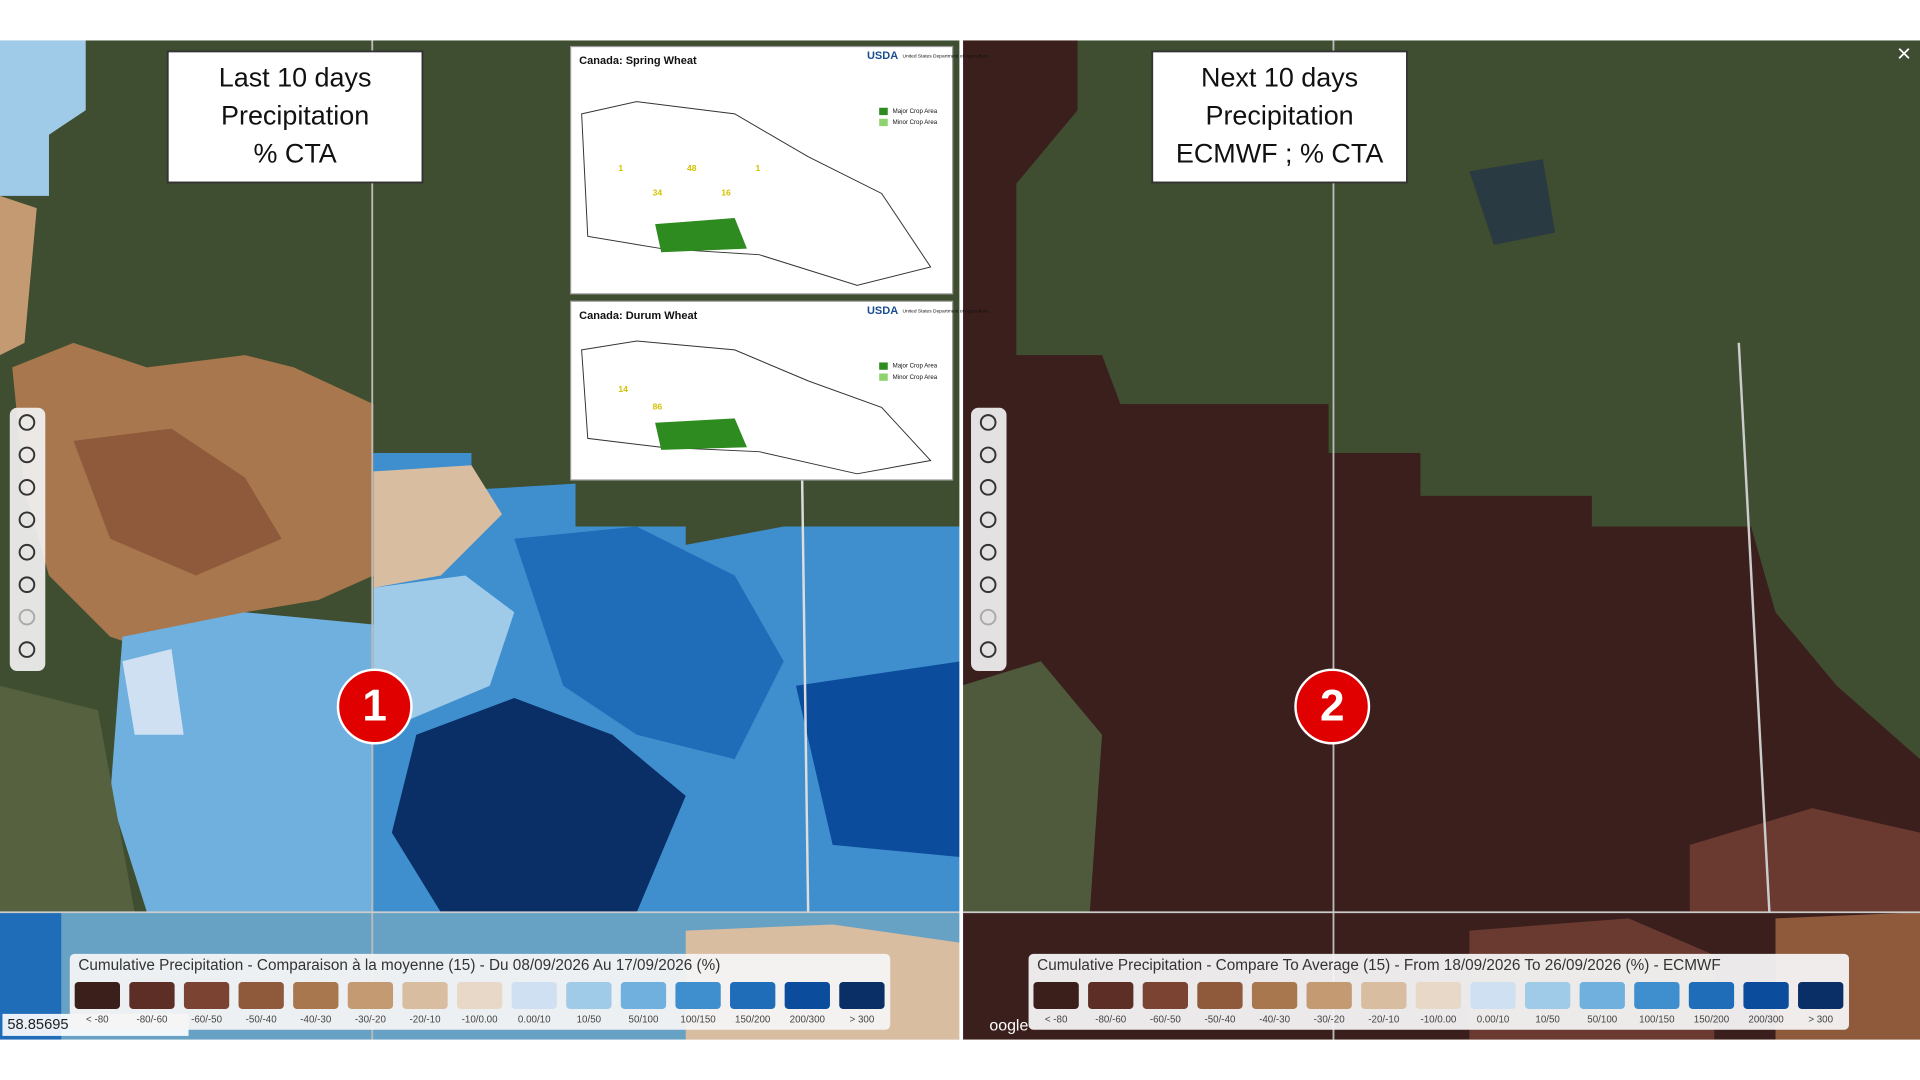 The width and height of the screenshot is (1920, 1080). What do you see at coordinates (638, 316) in the screenshot?
I see `inset-title: Canada: Durum Wheat` at bounding box center [638, 316].